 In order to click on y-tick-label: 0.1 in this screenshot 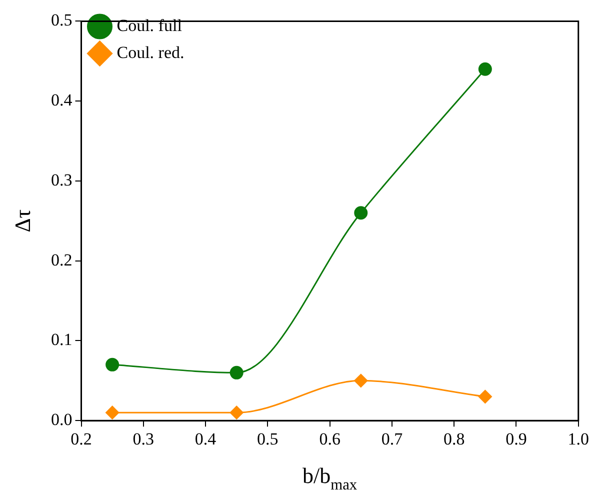, I will do `click(61, 340)`.